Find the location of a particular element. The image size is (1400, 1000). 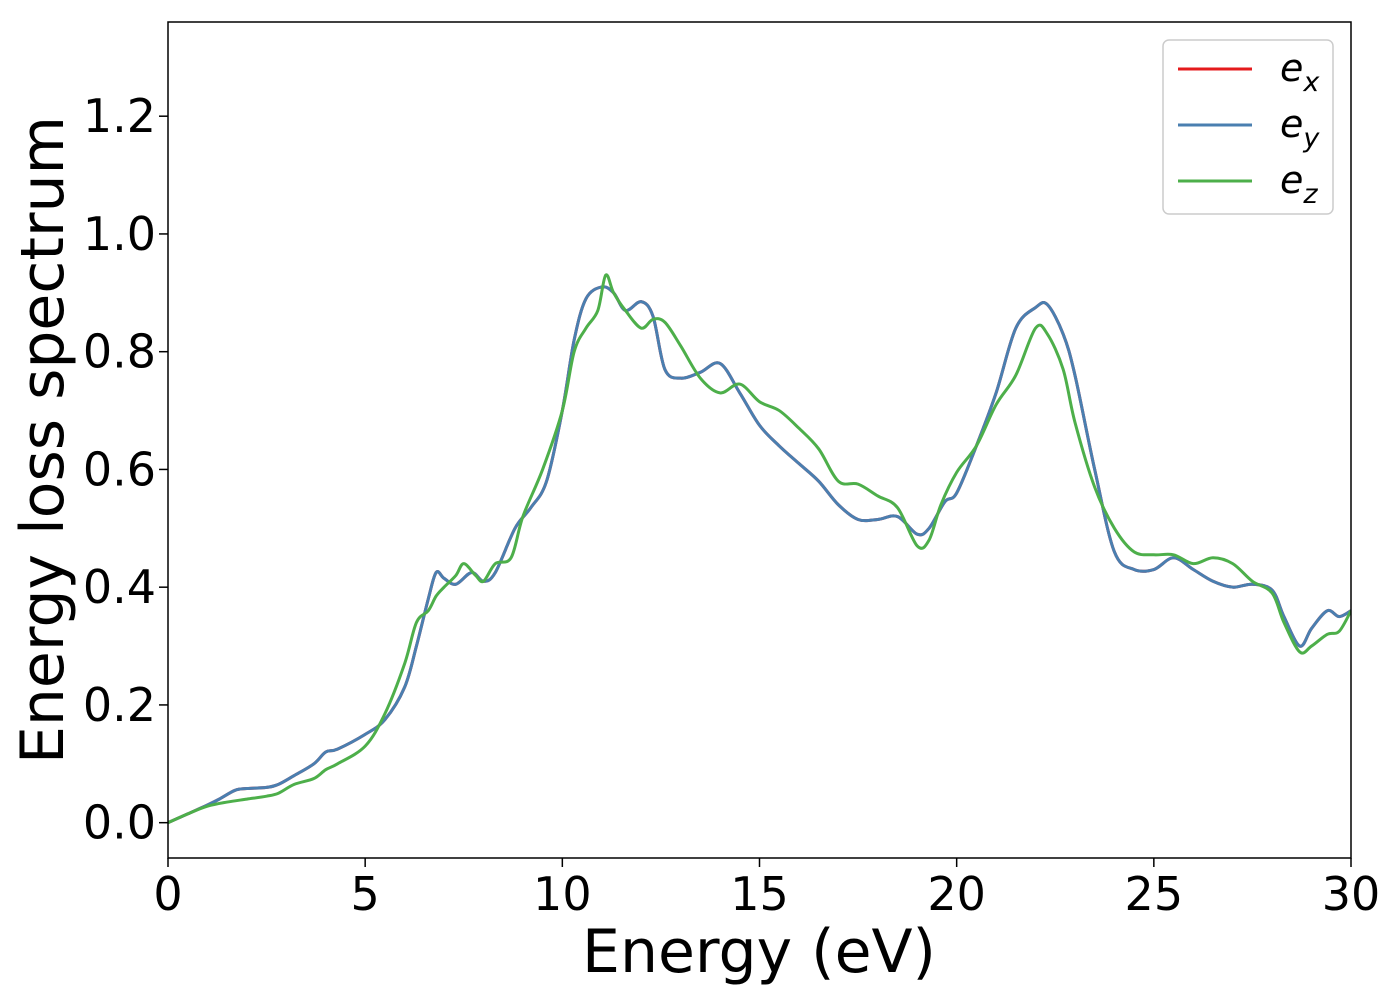

x-tick-label: 5 is located at coordinates (365, 894).